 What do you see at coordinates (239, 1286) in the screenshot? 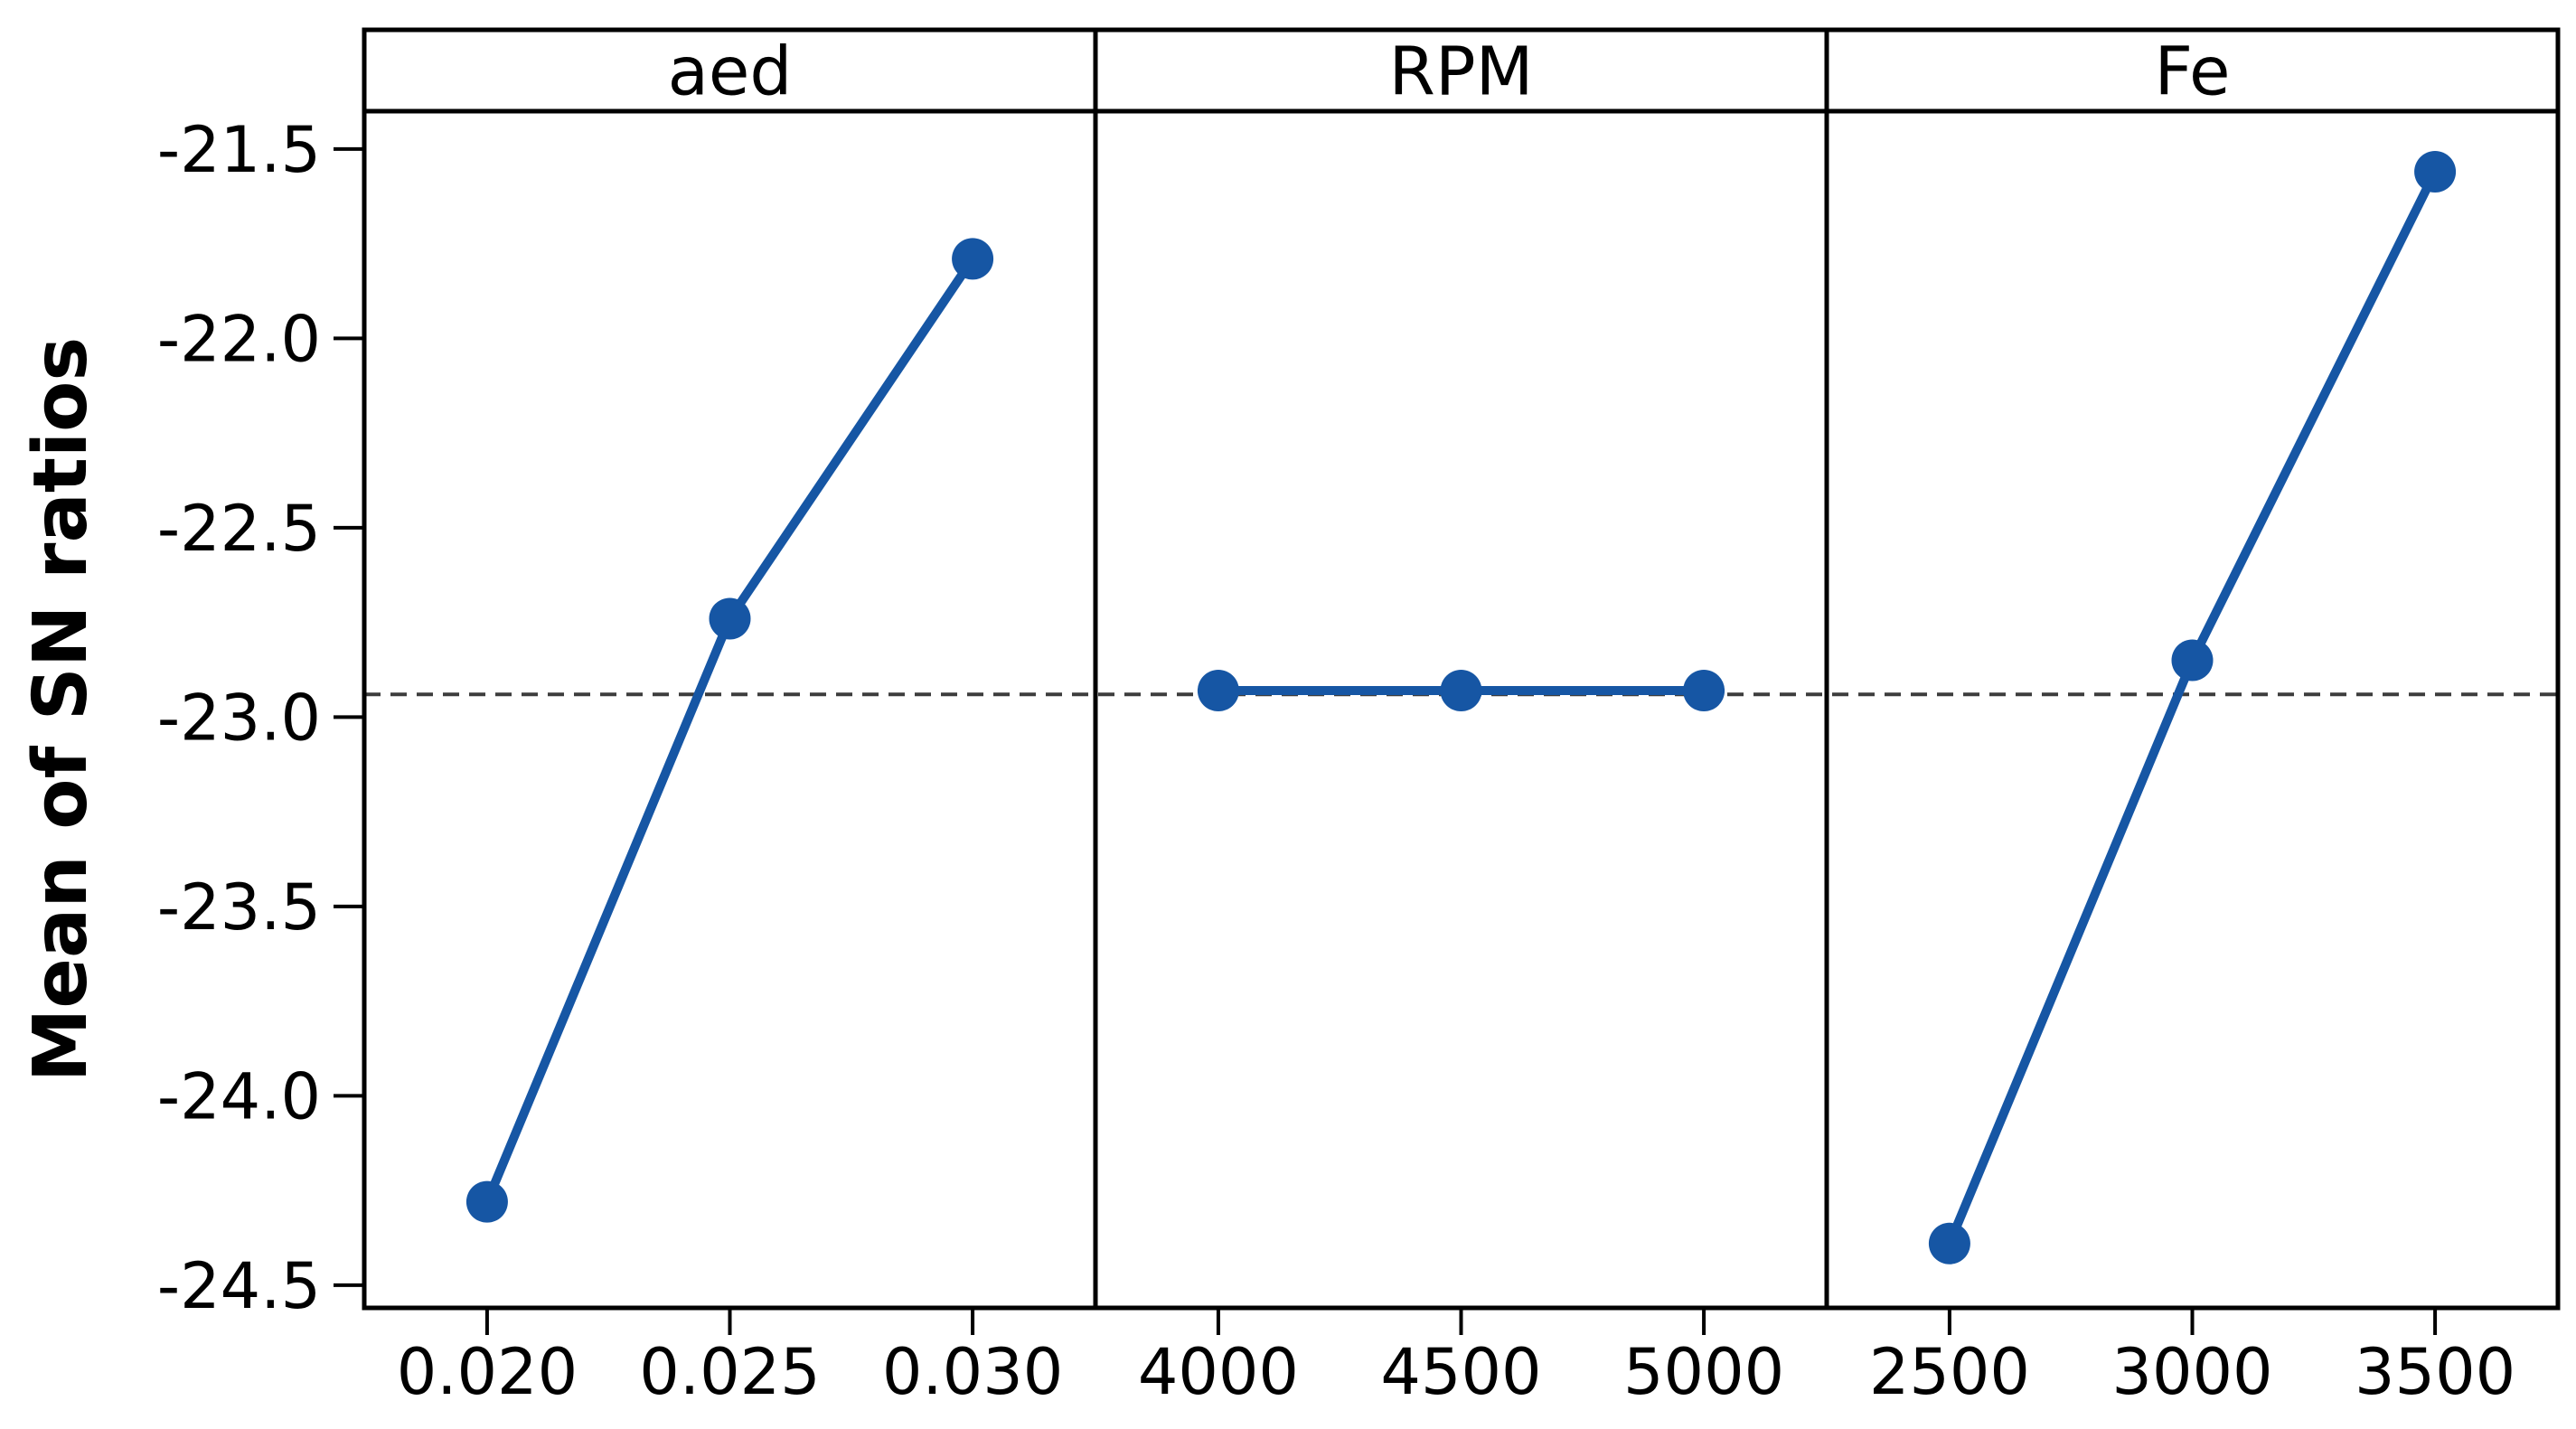
I see `y-tick-label: -24.5` at bounding box center [239, 1286].